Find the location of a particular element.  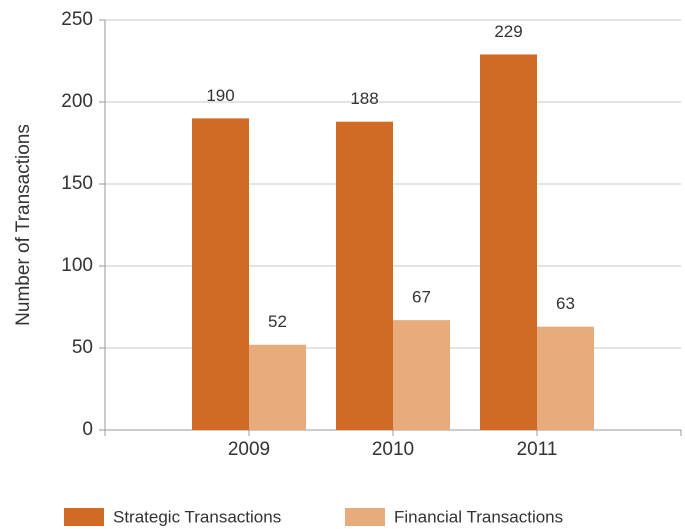

legend-label: Strategic Transactions is located at coordinates (197, 516).